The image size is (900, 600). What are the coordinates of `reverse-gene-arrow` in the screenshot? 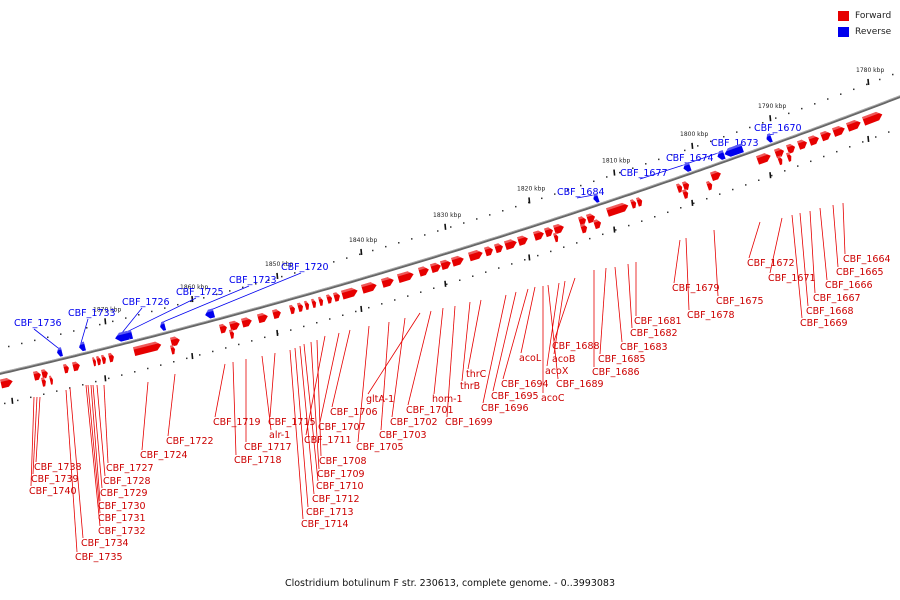 It's located at (769, 138).